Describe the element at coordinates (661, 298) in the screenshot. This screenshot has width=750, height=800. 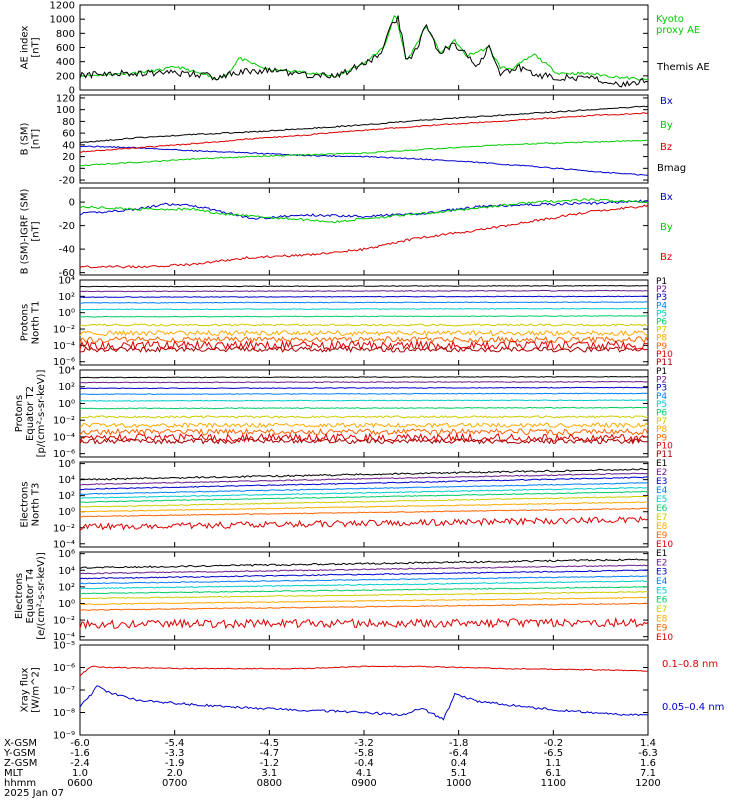
I see `legend-label: P3` at that location.